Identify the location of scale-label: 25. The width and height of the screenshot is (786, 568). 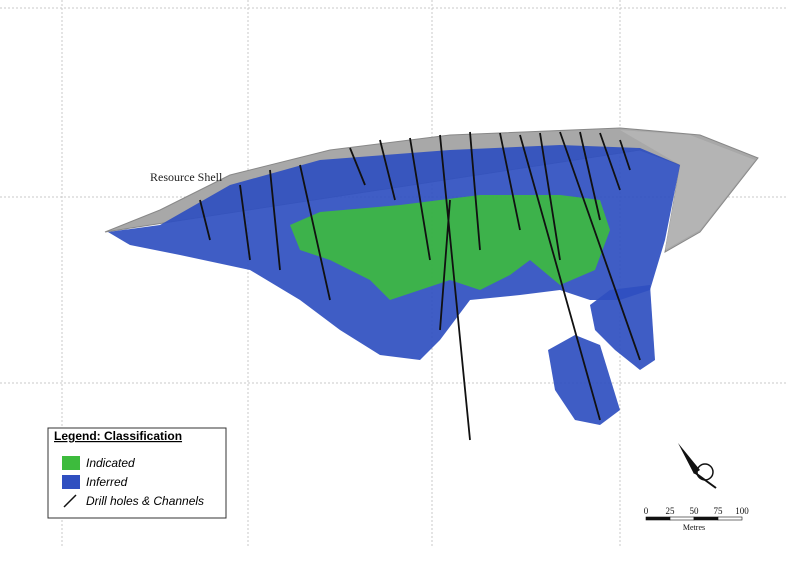
(671, 511).